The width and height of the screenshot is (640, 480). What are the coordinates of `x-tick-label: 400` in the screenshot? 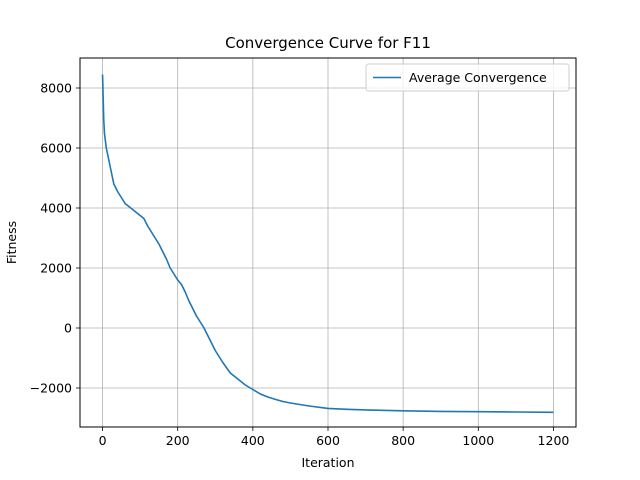 It's located at (253, 440).